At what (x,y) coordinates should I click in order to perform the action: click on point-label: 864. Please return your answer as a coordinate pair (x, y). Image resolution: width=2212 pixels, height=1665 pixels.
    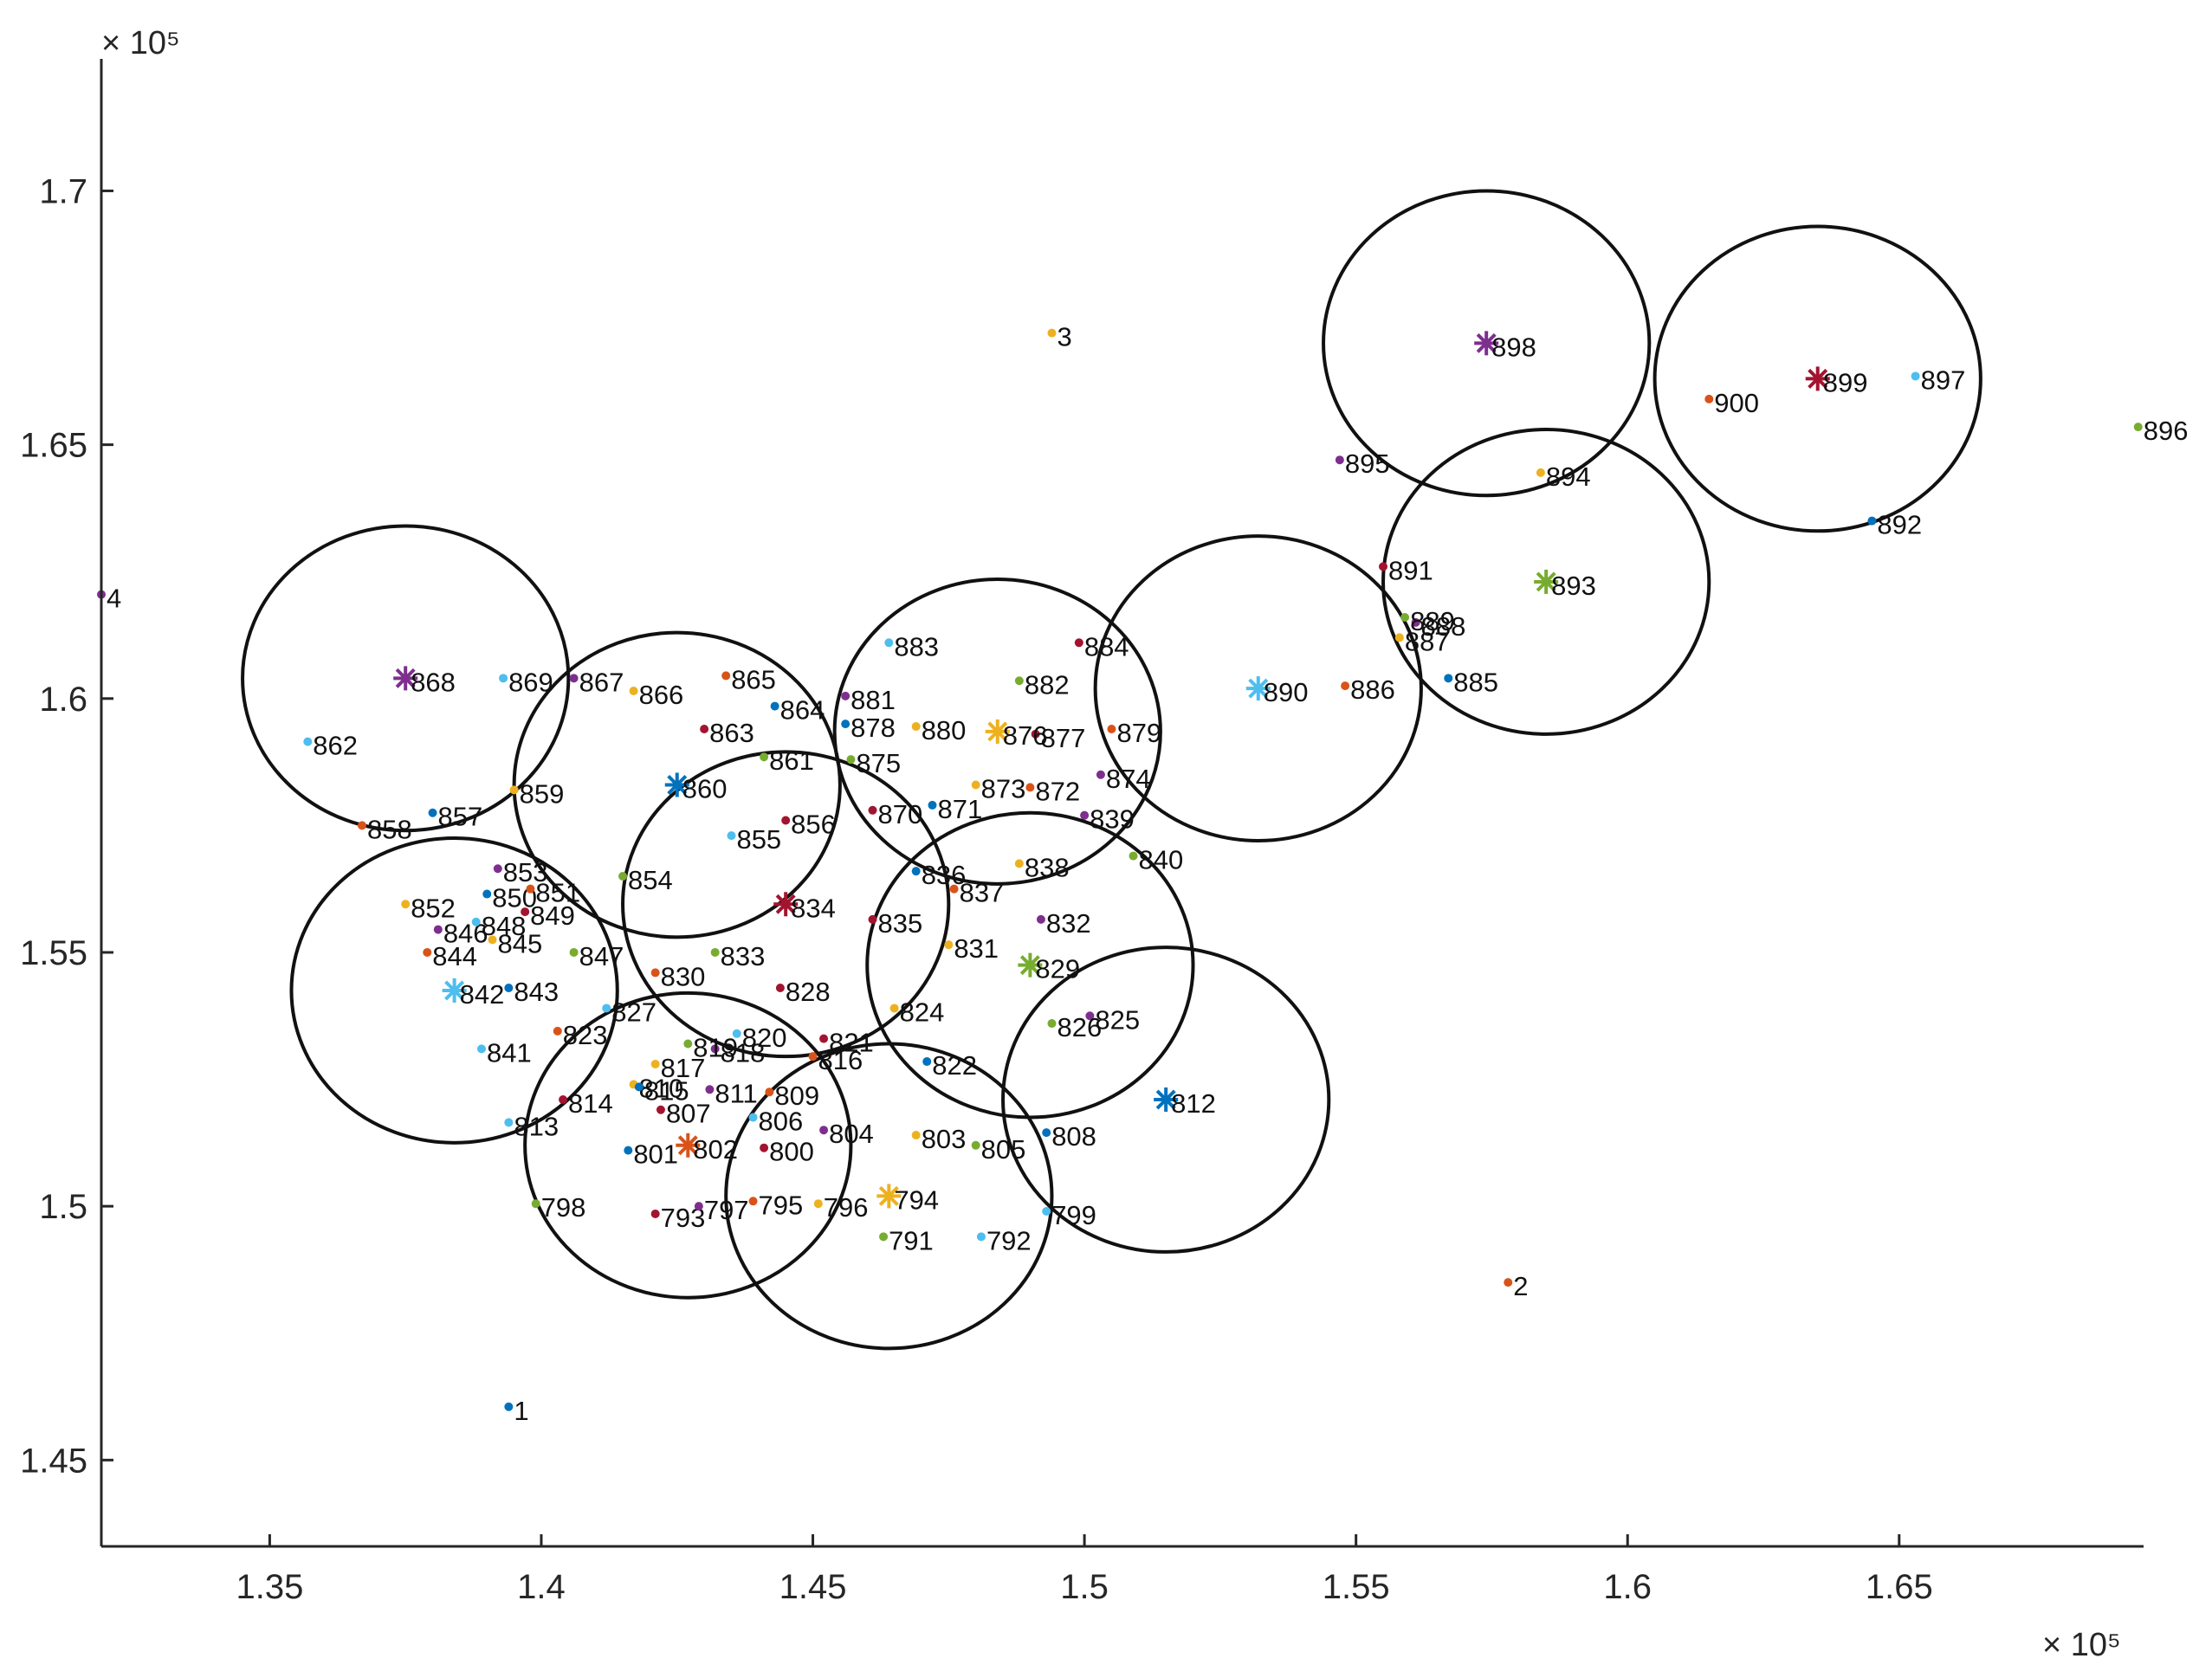
    Looking at the image, I should click on (802, 710).